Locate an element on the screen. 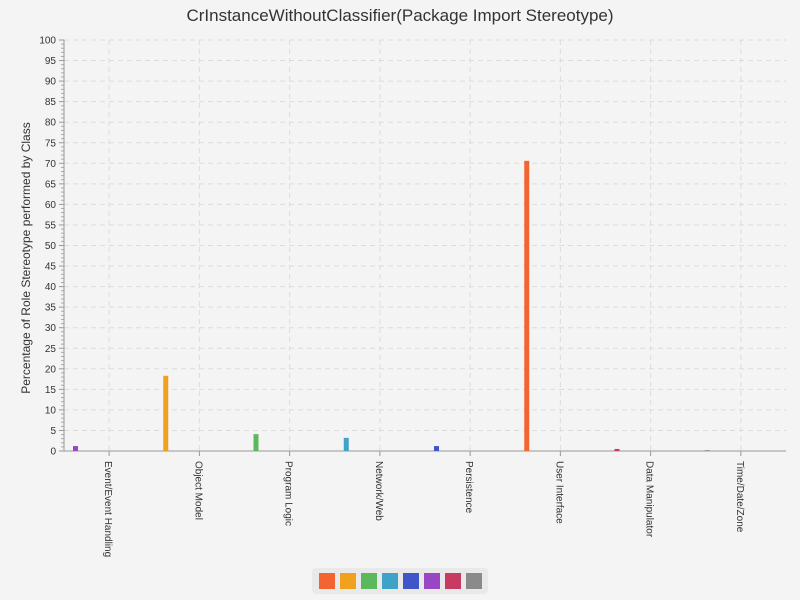 The image size is (800, 600). y-tick-label: 100 is located at coordinates (47, 41).